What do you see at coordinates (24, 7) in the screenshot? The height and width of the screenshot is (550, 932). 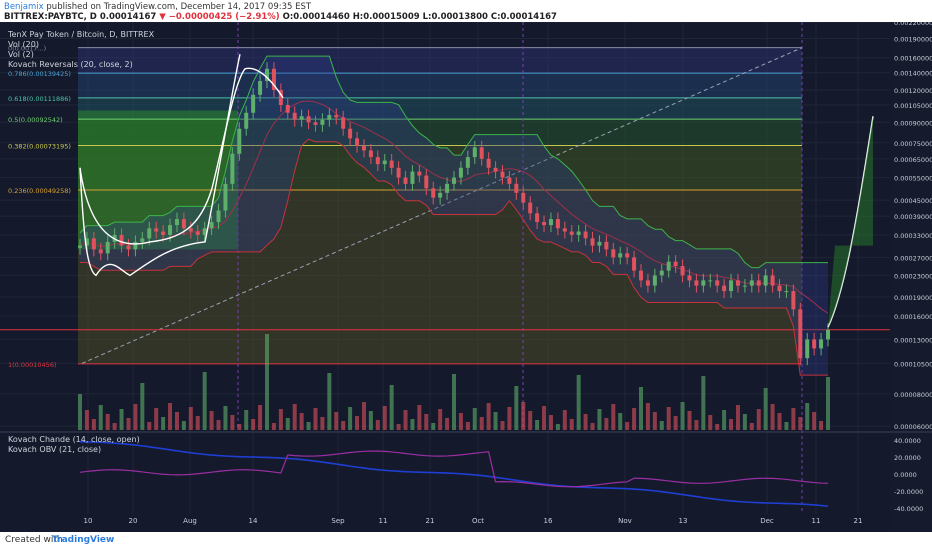 I see `author-link: Benjamix` at bounding box center [24, 7].